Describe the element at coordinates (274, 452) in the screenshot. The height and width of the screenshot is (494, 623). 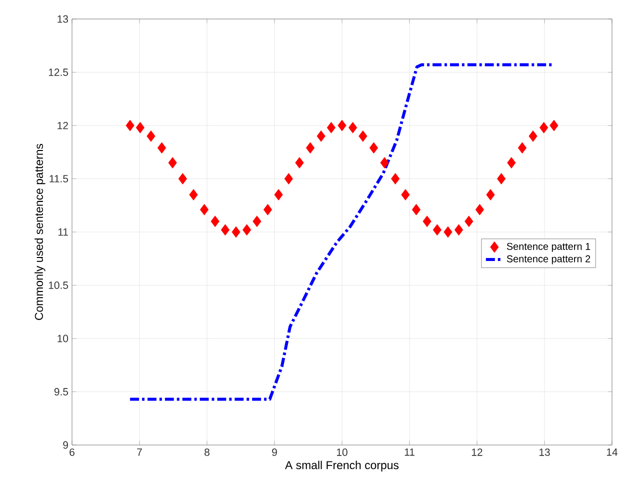
I see `x-tick-label: 9` at that location.